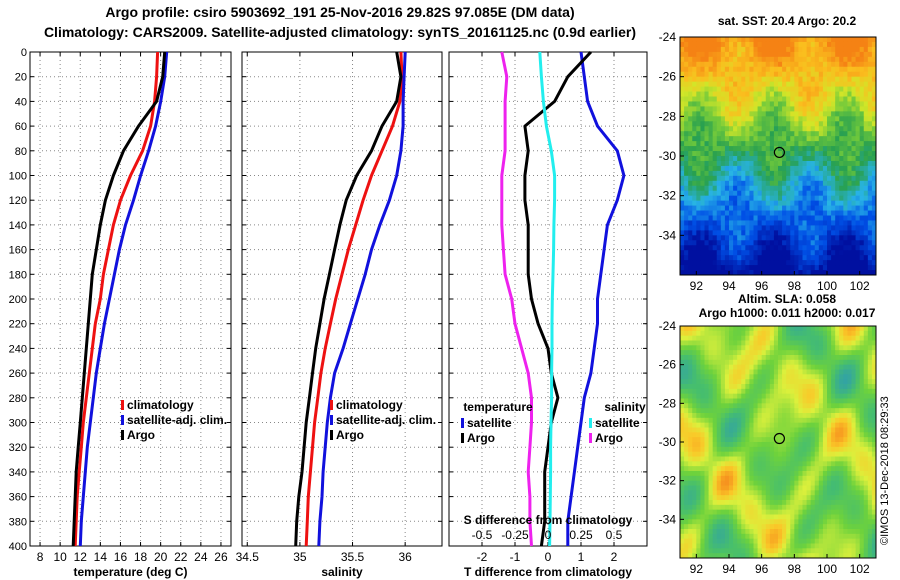  Describe the element at coordinates (668, 326) in the screenshot. I see `map-y-tick-label: -24` at that location.